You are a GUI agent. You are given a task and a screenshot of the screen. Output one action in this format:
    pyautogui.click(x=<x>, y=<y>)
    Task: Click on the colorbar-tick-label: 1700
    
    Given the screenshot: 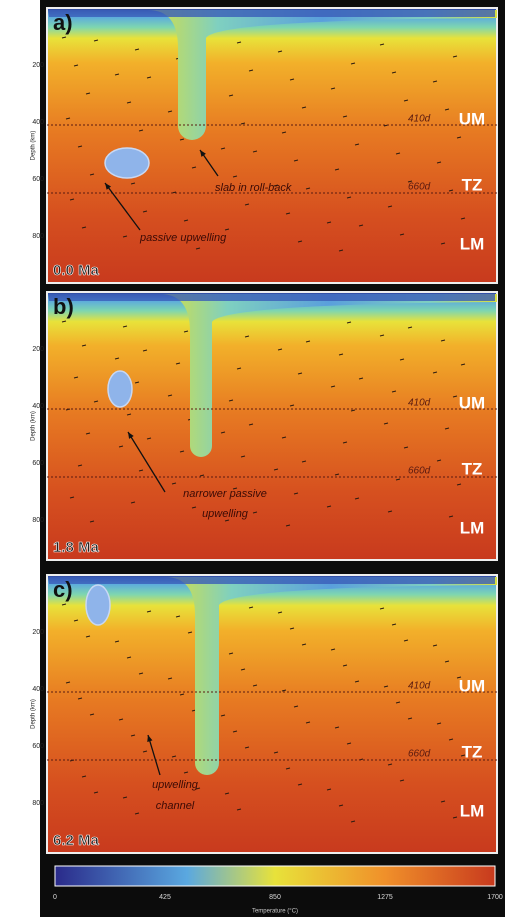 What is the action you would take?
    pyautogui.click(x=495, y=897)
    